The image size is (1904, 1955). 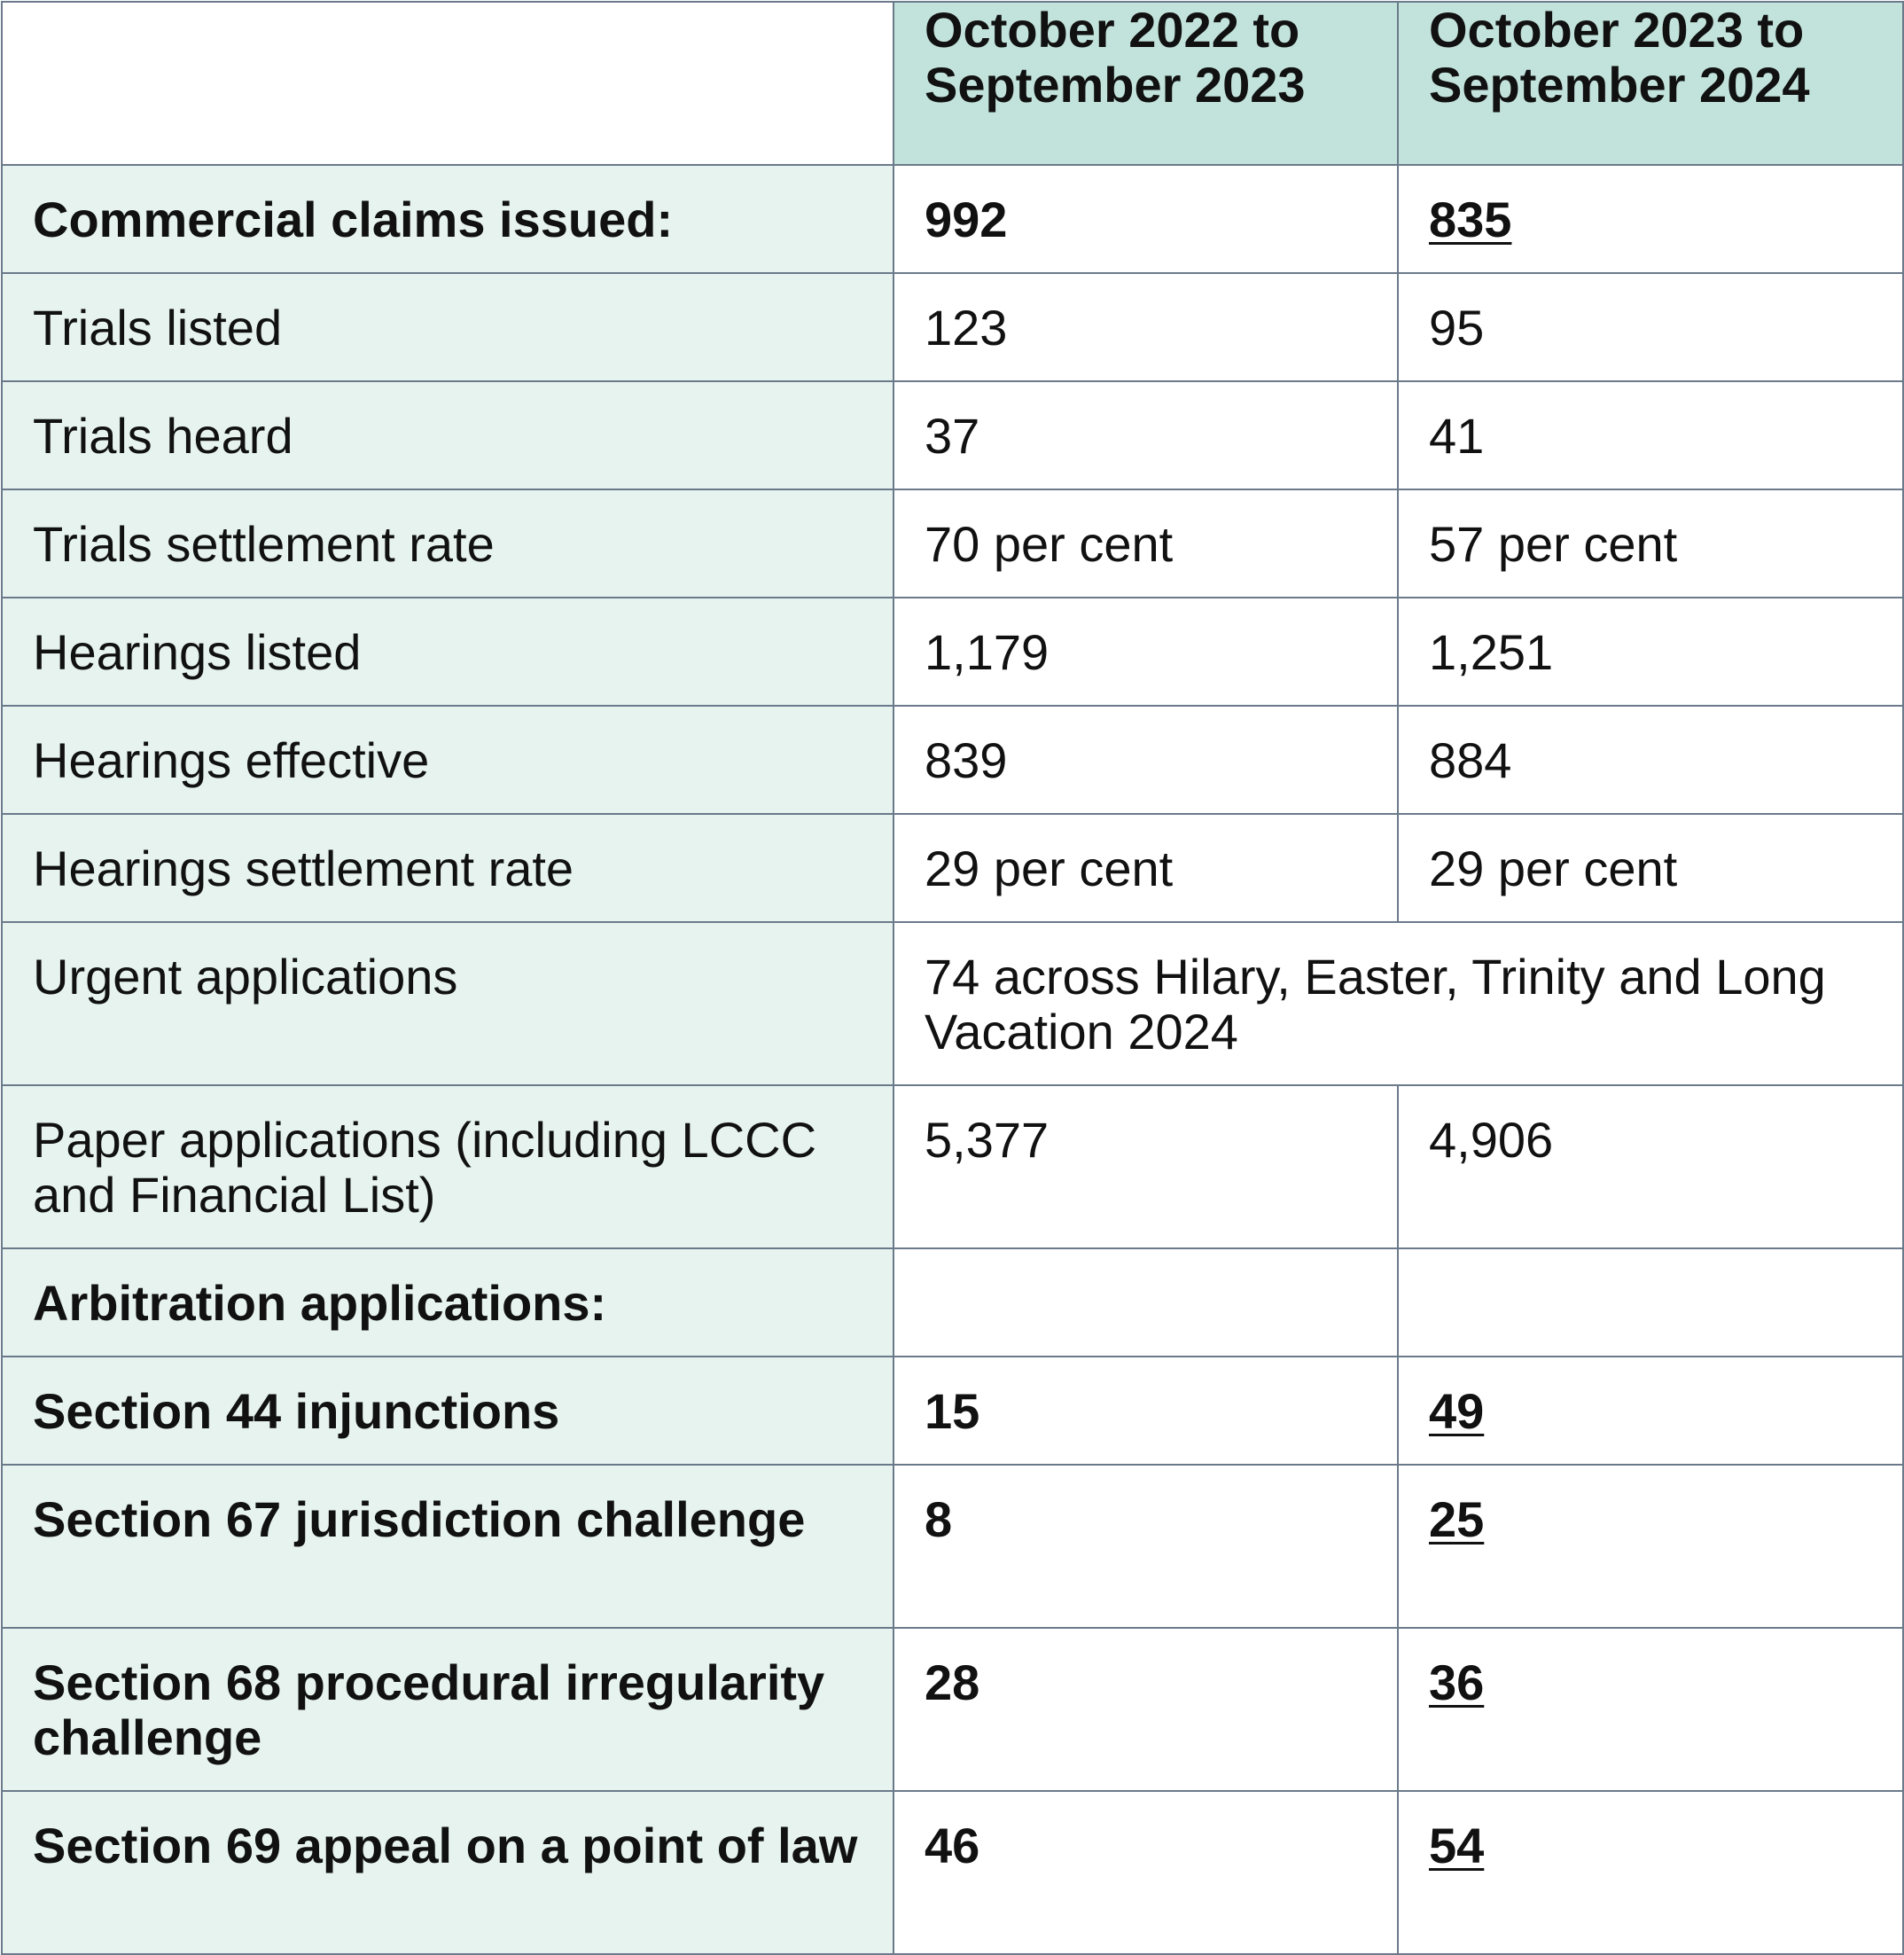 What do you see at coordinates (1650, 83) in the screenshot?
I see `header-period-2023-2024: October 2023 to September 2024` at bounding box center [1650, 83].